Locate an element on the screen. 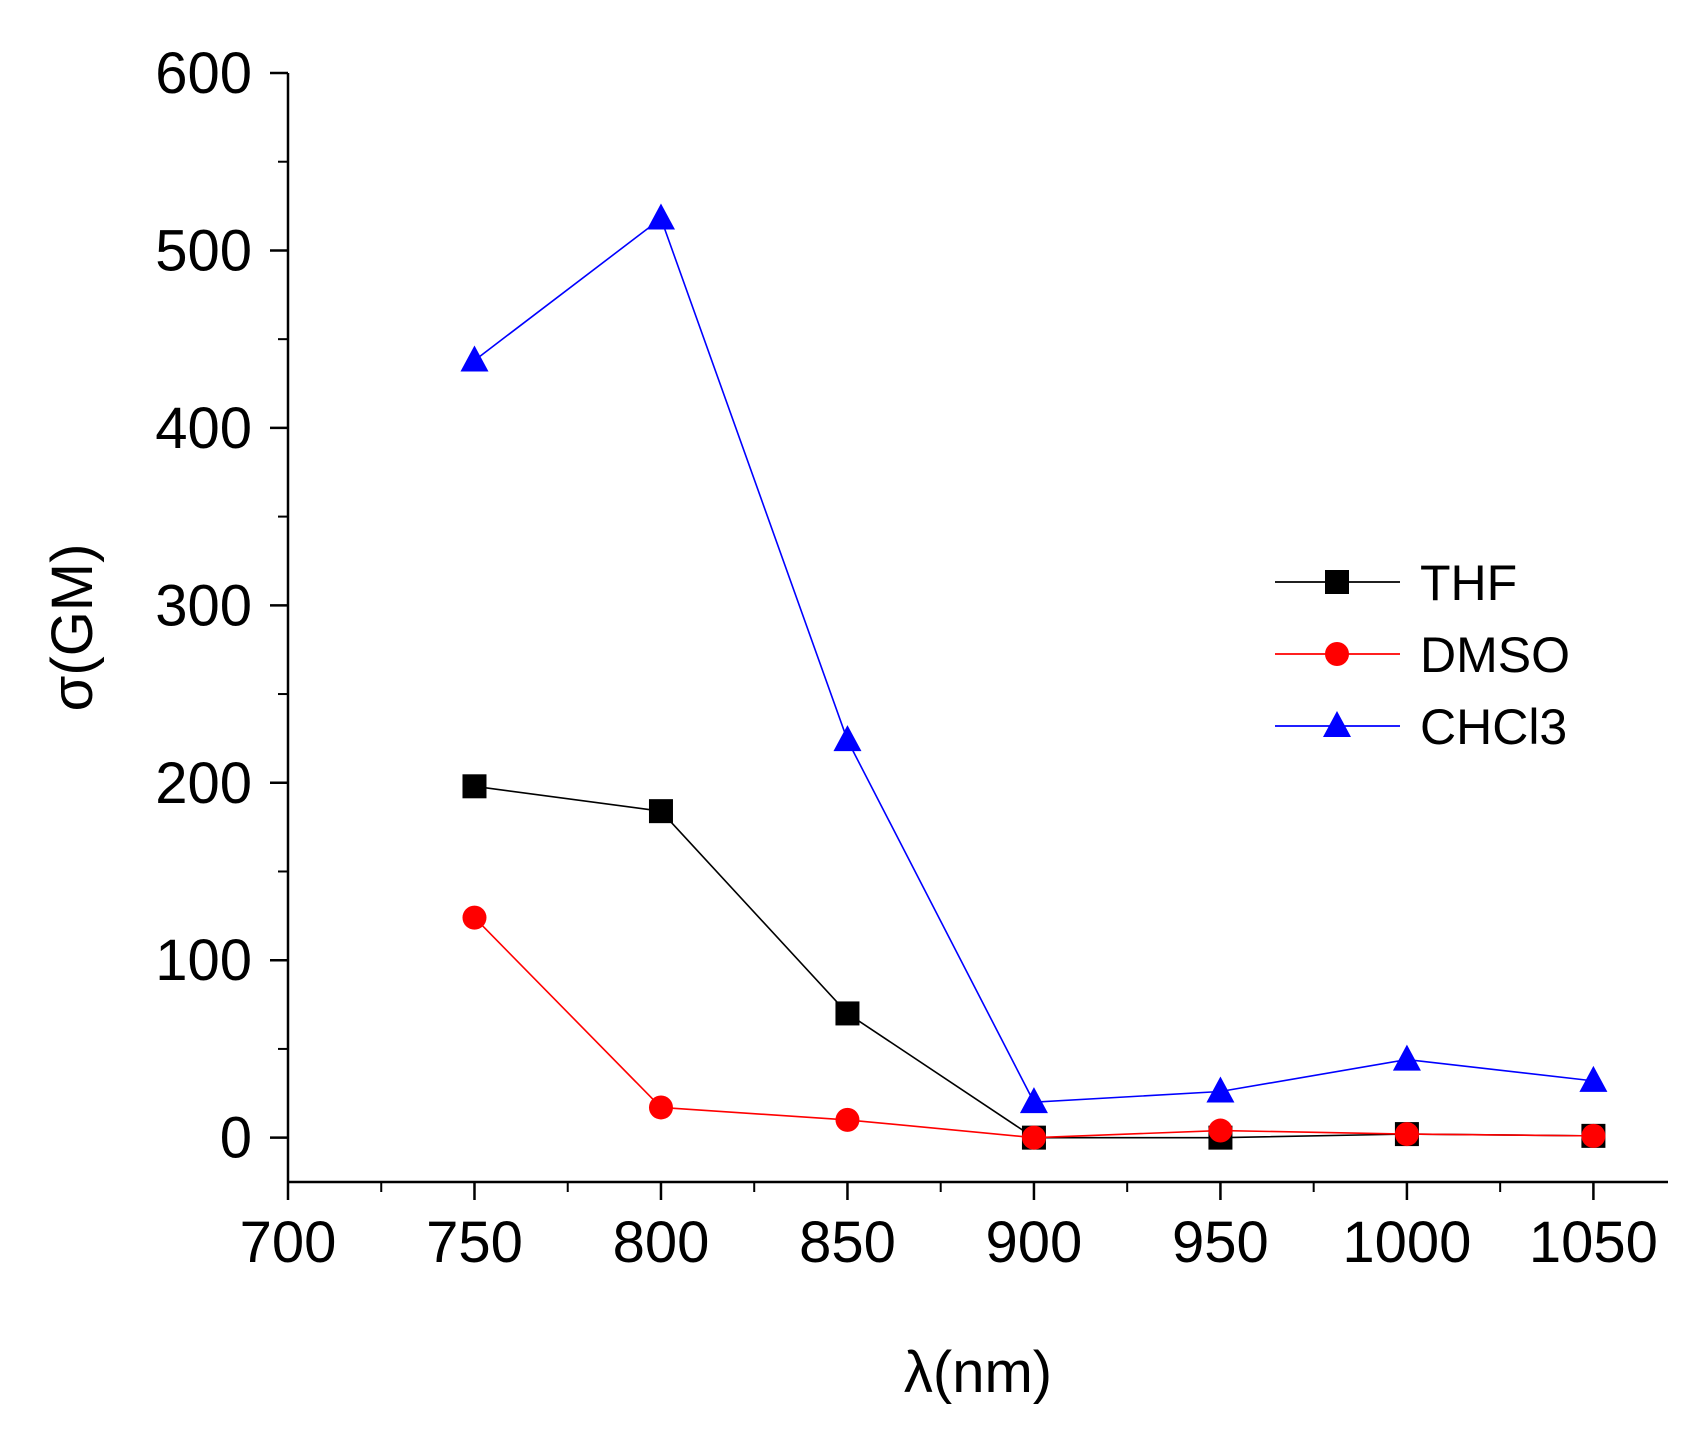  legend-item-dmso: DMSO is located at coordinates (1422, 655).